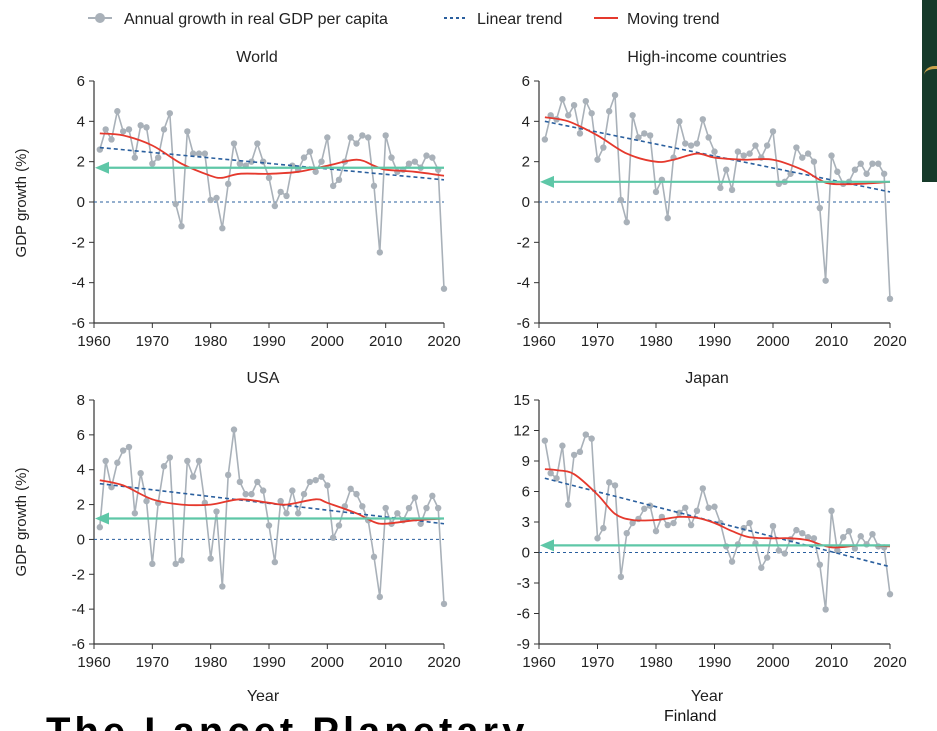 The width and height of the screenshot is (937, 731). Describe the element at coordinates (327, 341) in the screenshot. I see `x-tick-label: 2000` at that location.